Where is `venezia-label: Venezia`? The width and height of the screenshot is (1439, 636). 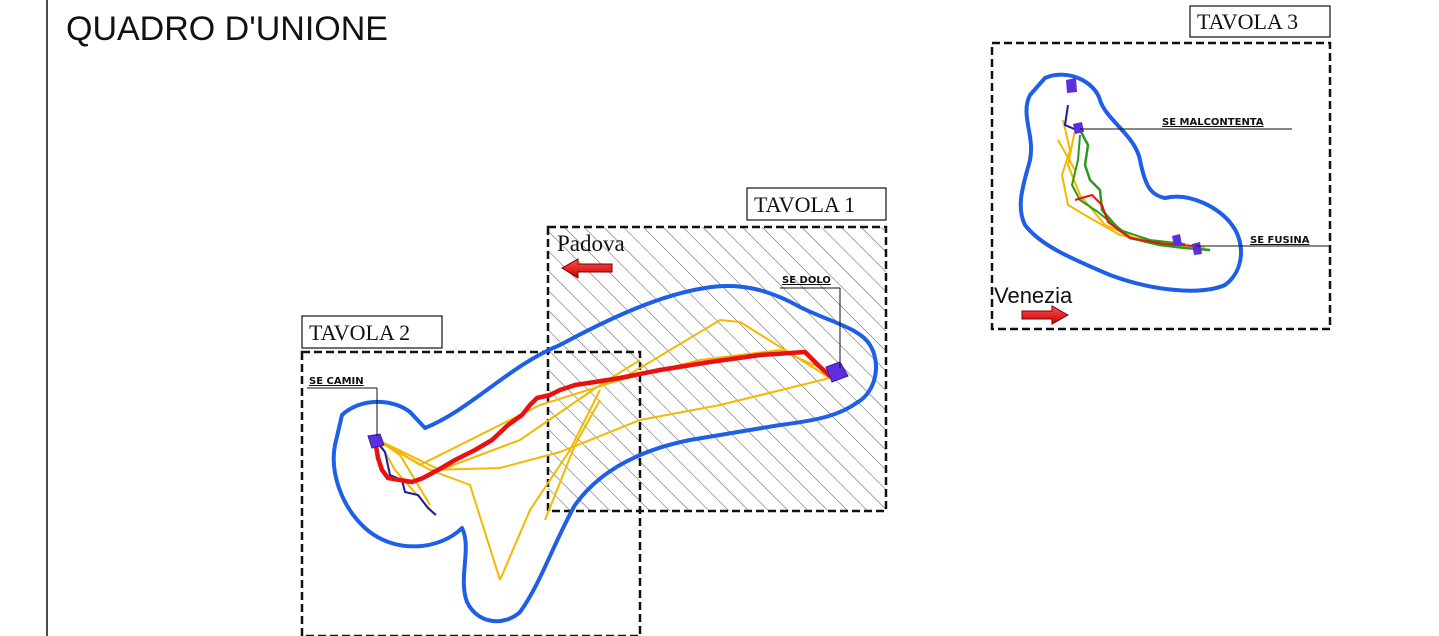
venezia-label: Venezia is located at coordinates (1033, 295).